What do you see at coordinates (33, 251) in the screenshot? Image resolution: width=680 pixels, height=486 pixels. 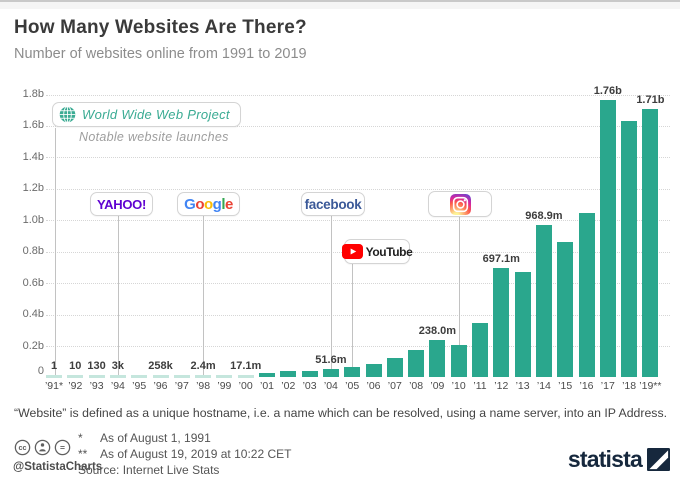 I see `y-tick-label: 0.8b` at bounding box center [33, 251].